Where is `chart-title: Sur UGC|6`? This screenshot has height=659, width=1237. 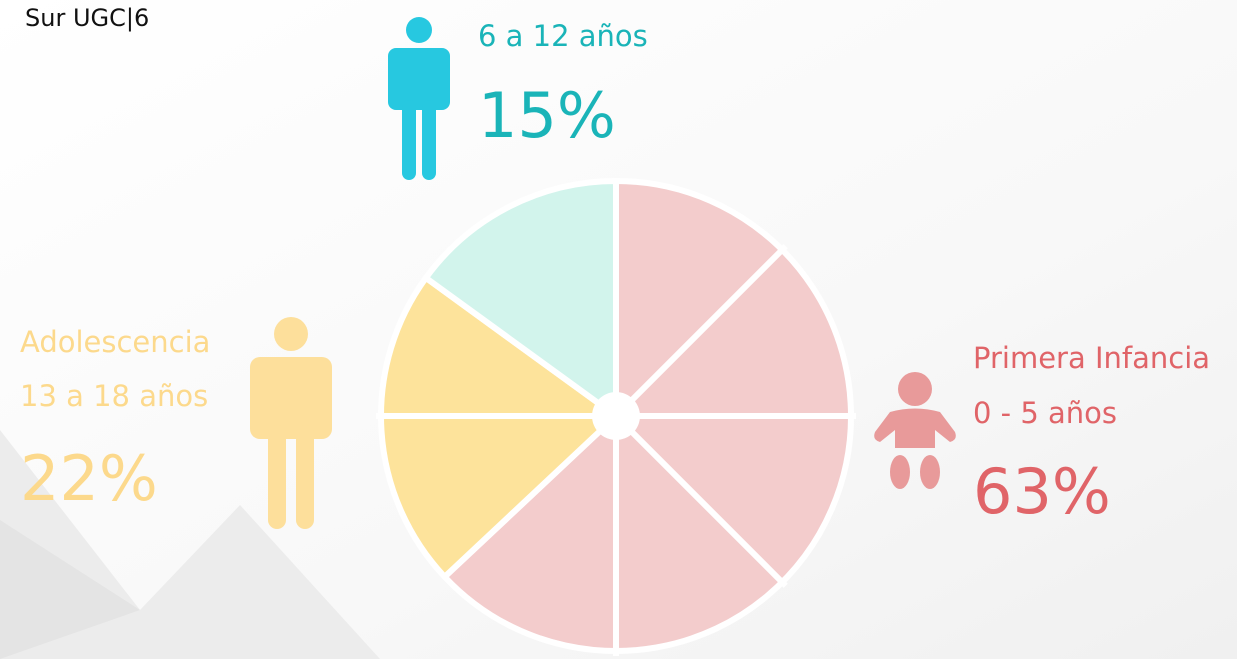
chart-title: Sur UGC|6 is located at coordinates (87, 18).